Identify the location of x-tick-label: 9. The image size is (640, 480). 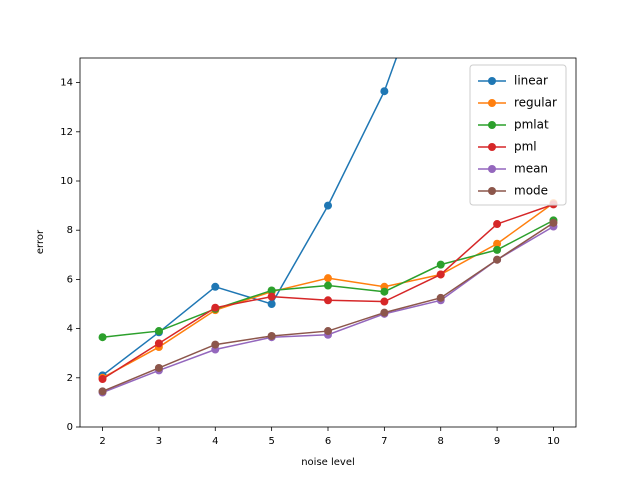
(497, 441).